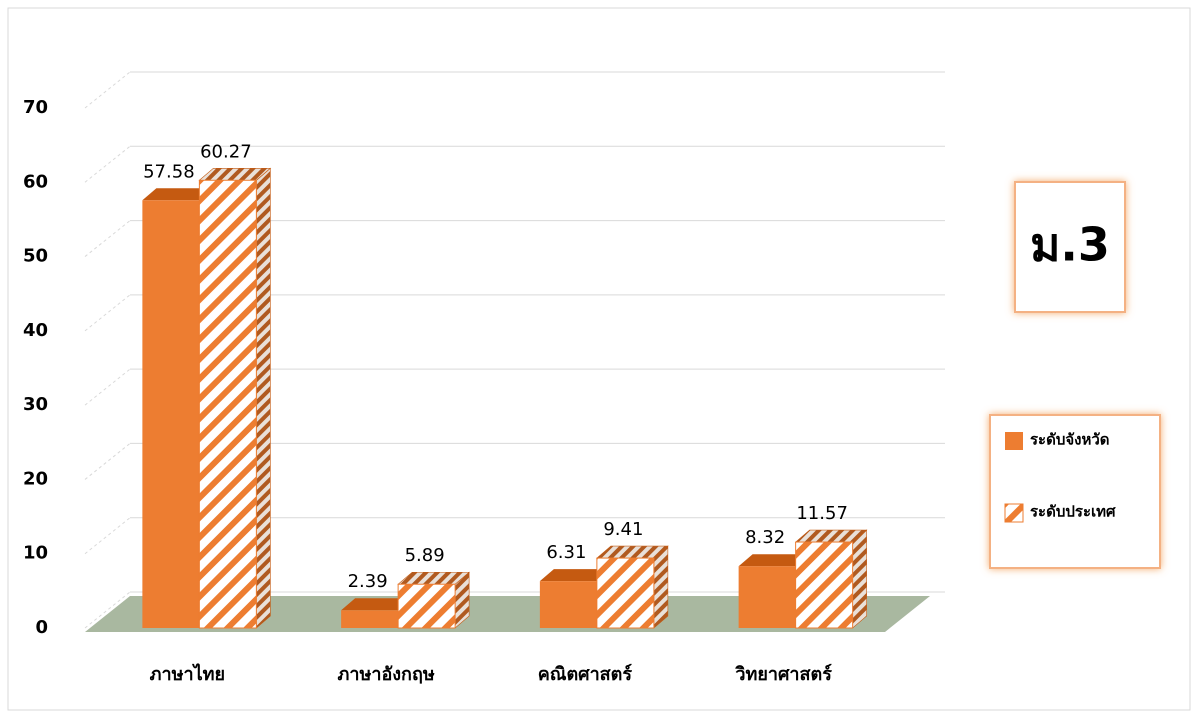 The image size is (1198, 717). Describe the element at coordinates (35, 181) in the screenshot. I see `y-tick-label: 60` at that location.